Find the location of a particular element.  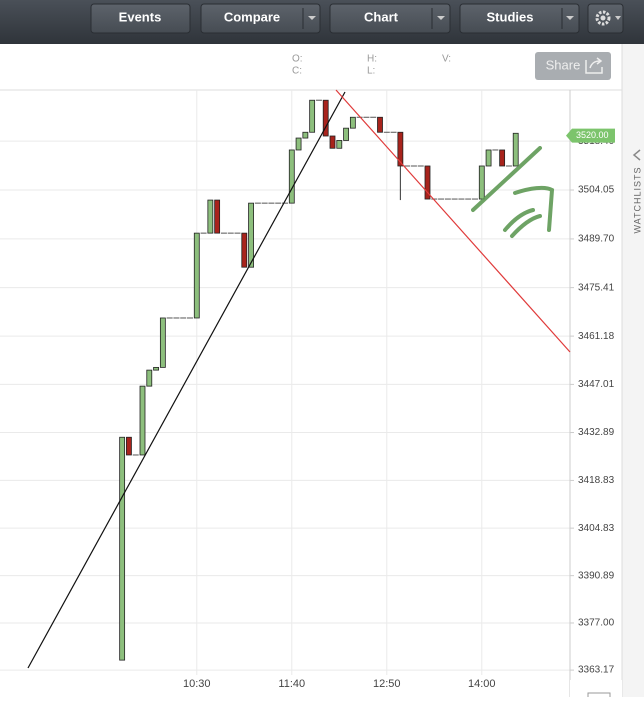

price-tag is located at coordinates (590, 135).